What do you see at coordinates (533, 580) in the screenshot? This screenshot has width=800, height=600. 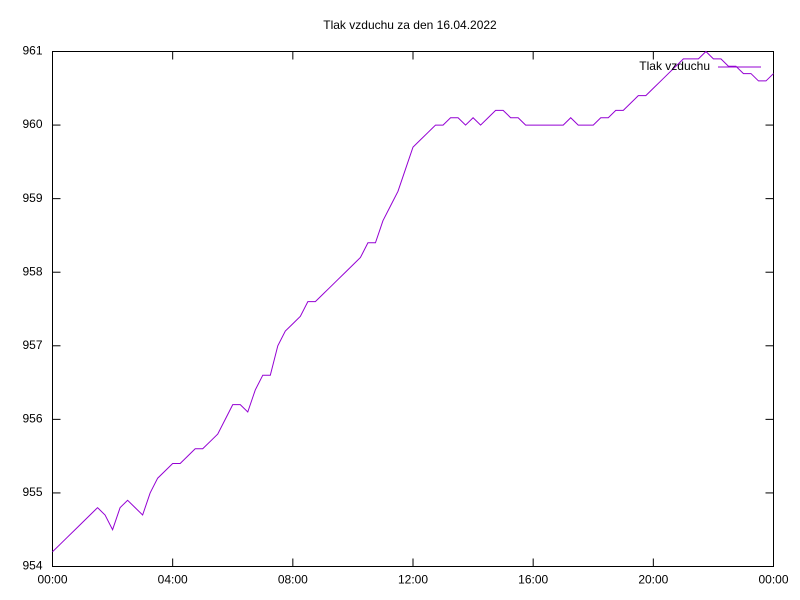 I see `x-tick-label: 16:00` at bounding box center [533, 580].